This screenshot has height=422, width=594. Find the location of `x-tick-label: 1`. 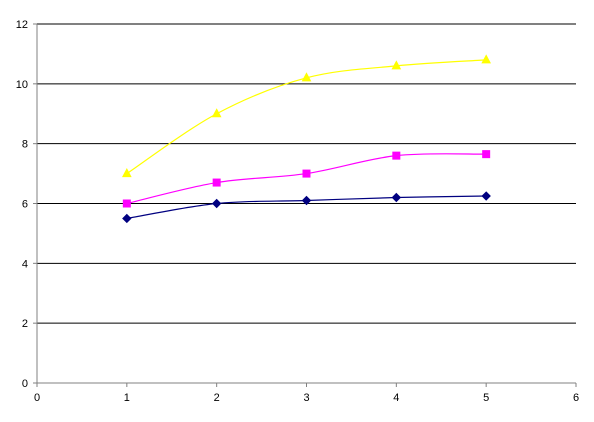

x-tick-label: 1 is located at coordinates (127, 398).